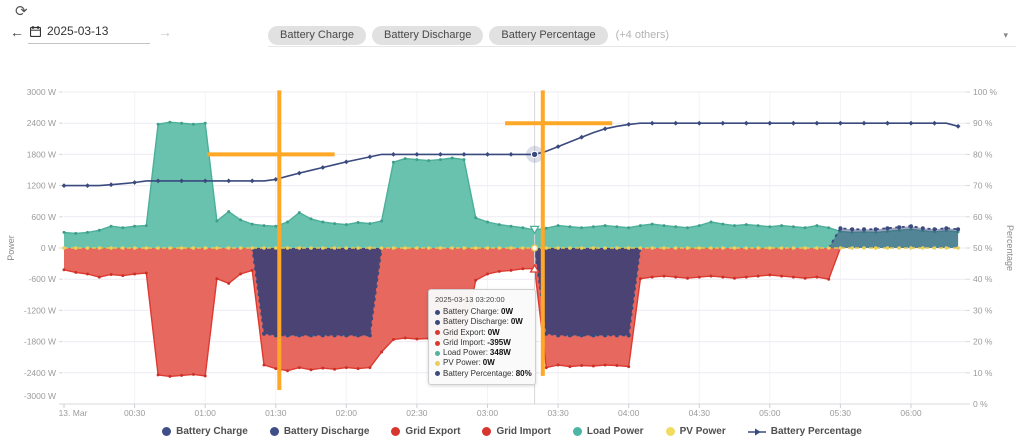  I want to click on svg-text: 50 %, so click(983, 248).